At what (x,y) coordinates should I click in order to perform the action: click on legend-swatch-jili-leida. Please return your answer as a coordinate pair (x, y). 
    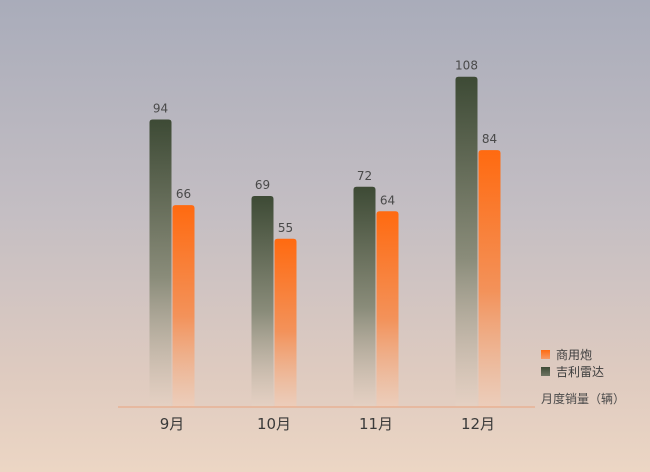
    Looking at the image, I should click on (545, 371).